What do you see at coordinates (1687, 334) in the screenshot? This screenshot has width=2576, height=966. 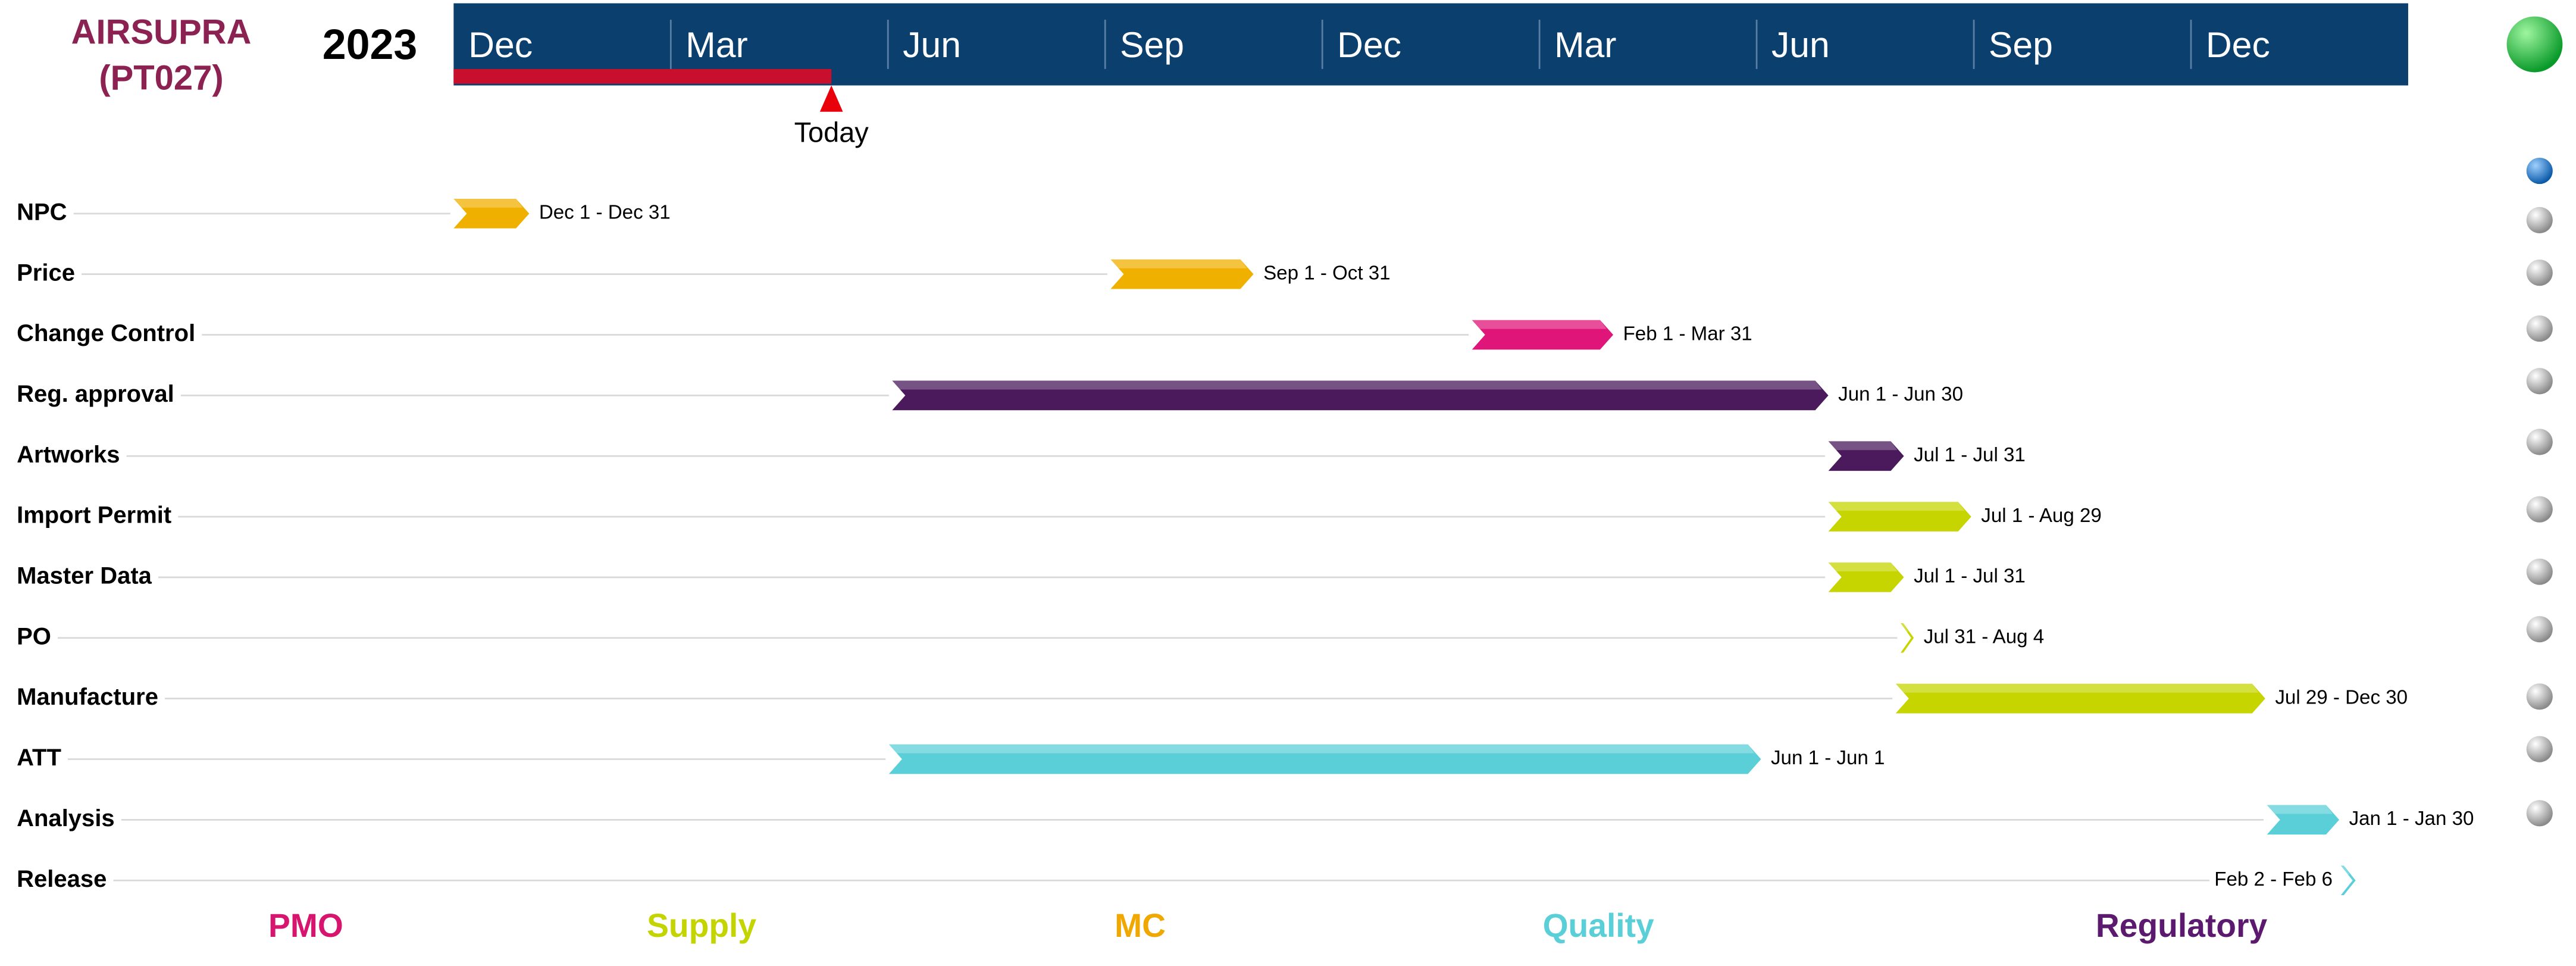 I see `task-dates: Feb 1 - Mar 31` at bounding box center [1687, 334].